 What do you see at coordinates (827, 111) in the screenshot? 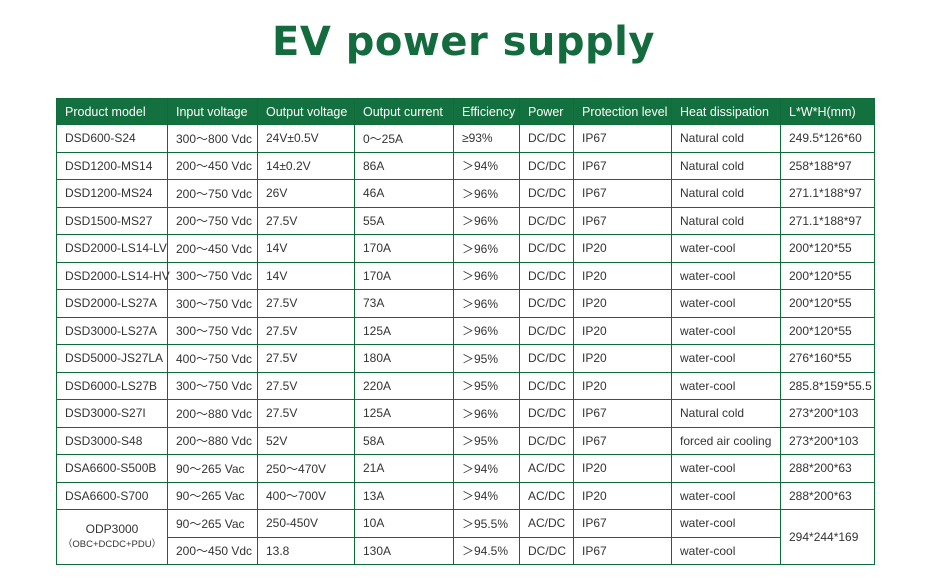
I see `header-dimensions: L*W*H(mm)` at bounding box center [827, 111].